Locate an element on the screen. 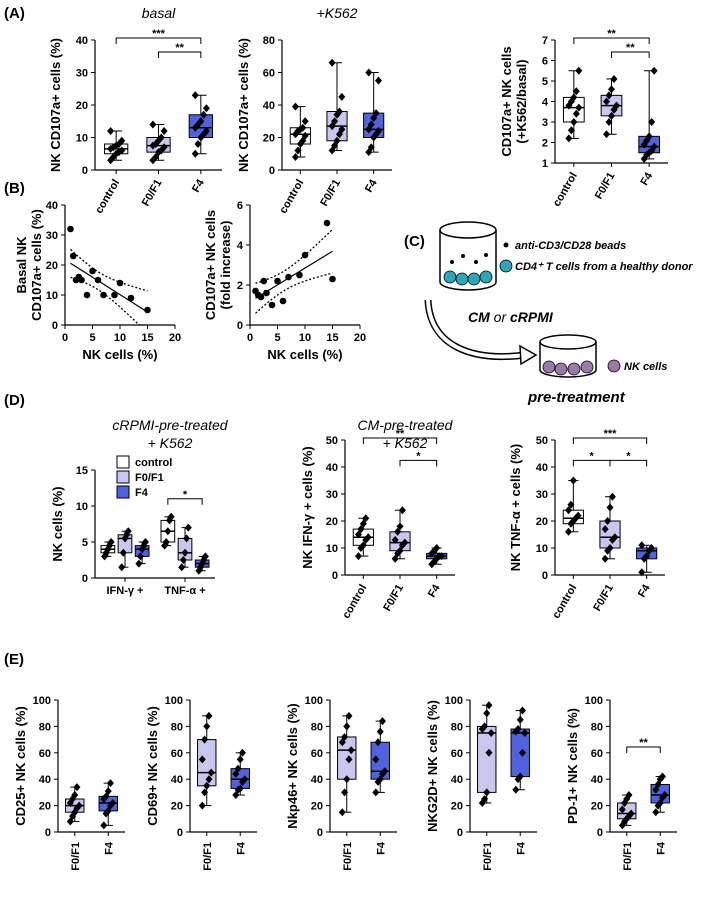 The width and height of the screenshot is (709, 917). confidence-band is located at coordinates (109, 301).